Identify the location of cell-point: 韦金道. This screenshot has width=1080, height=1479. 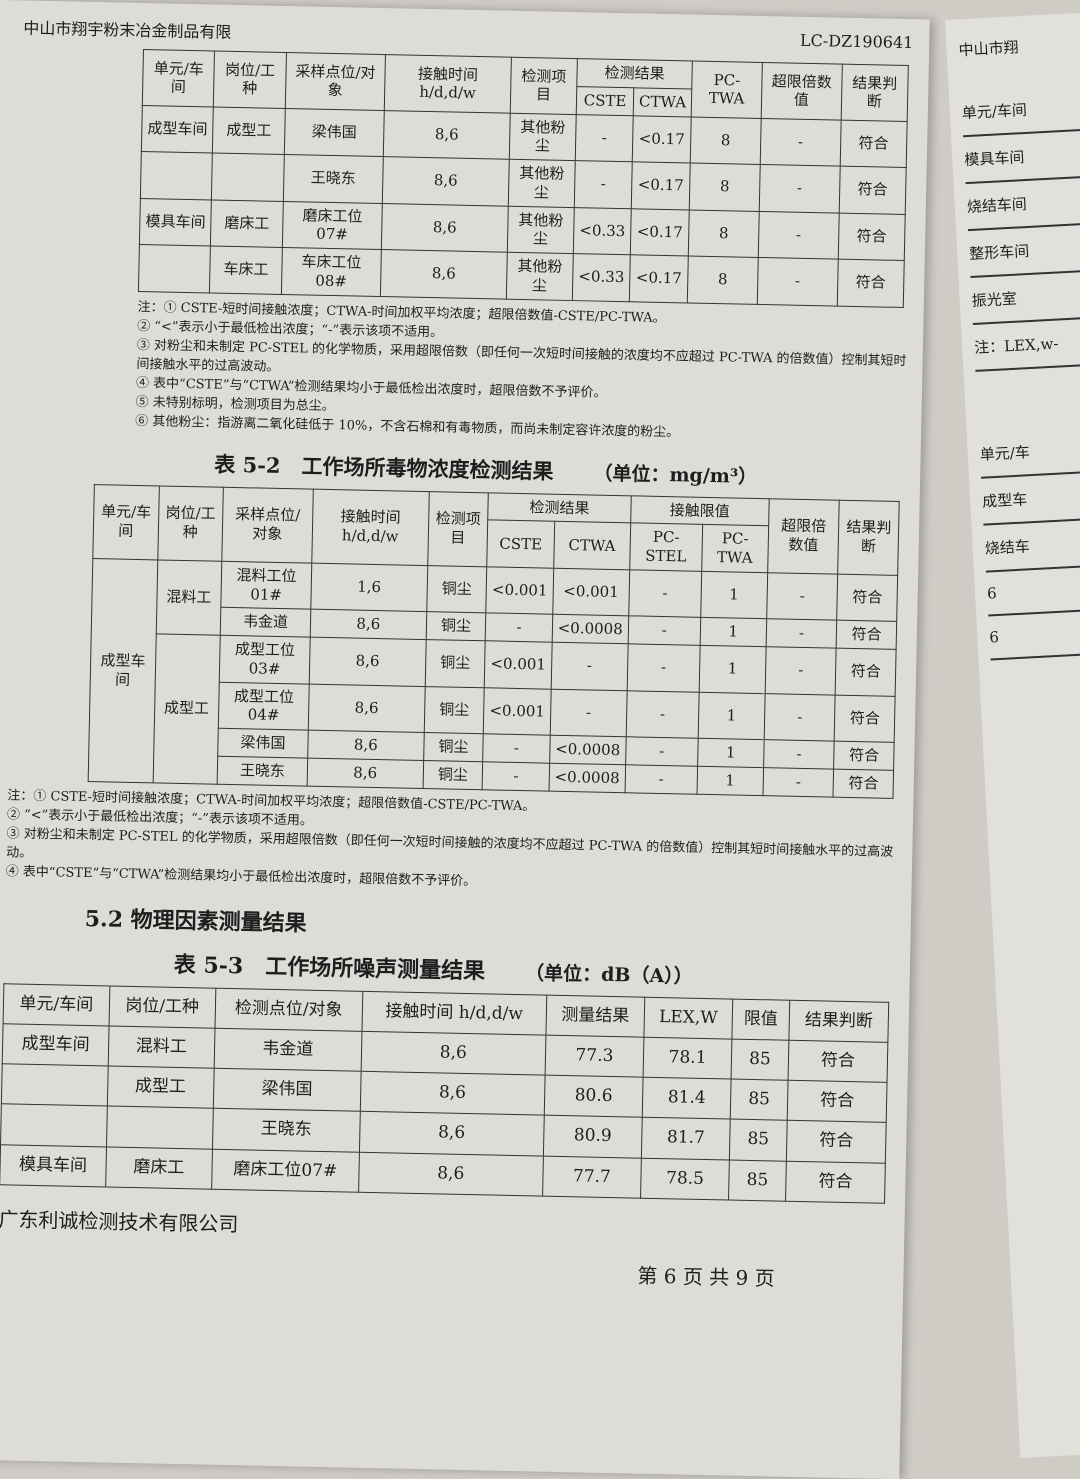
(265, 622).